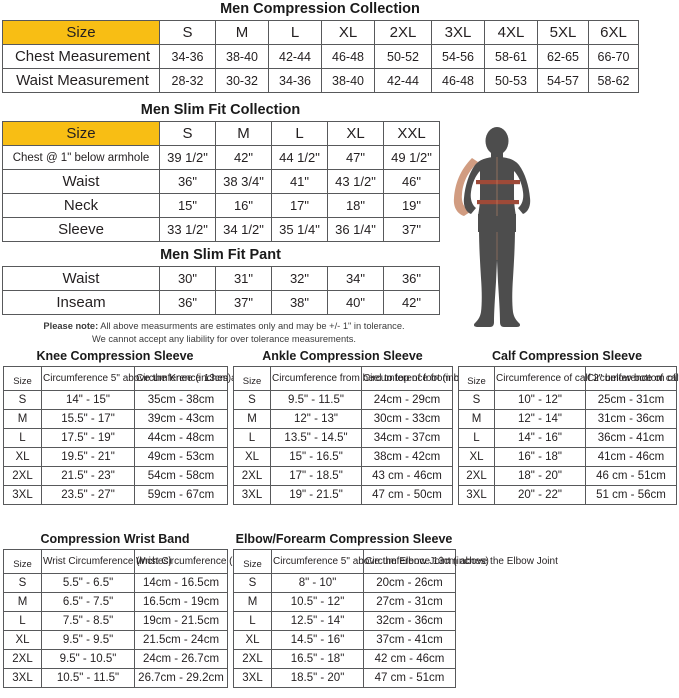 The image size is (679, 698). Describe the element at coordinates (344, 539) in the screenshot. I see `elbow-forearm-compression-sleeve-title: Elbow/Forearm Compression Sleeve` at that location.